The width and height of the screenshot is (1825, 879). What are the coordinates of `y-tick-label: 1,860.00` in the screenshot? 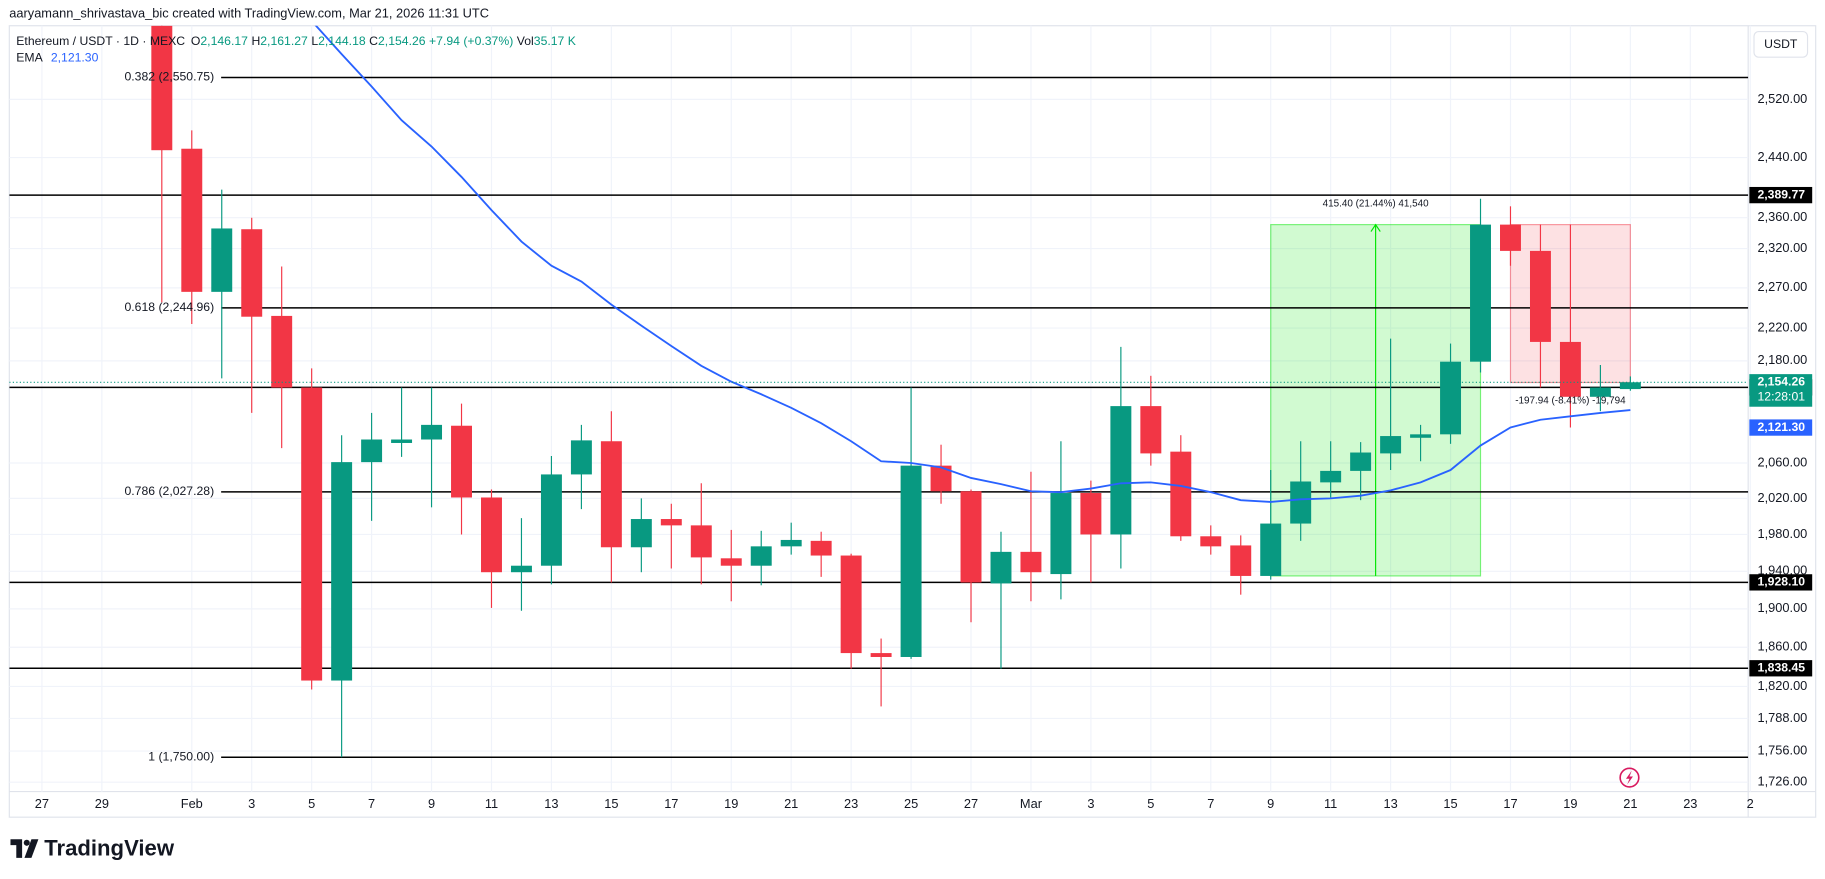 It's located at (1782, 646).